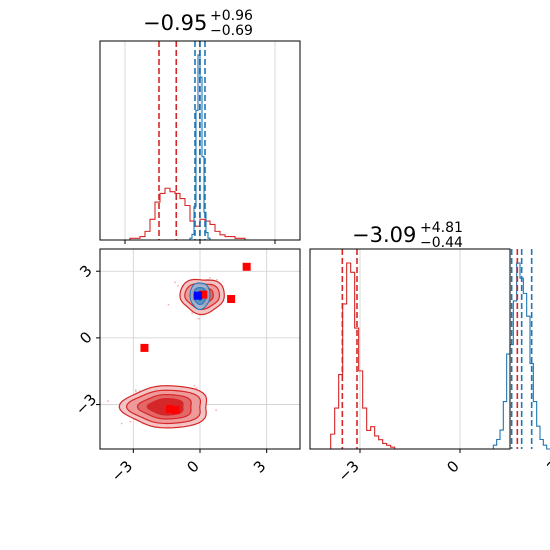  I want to click on grid, so click(410, 349).